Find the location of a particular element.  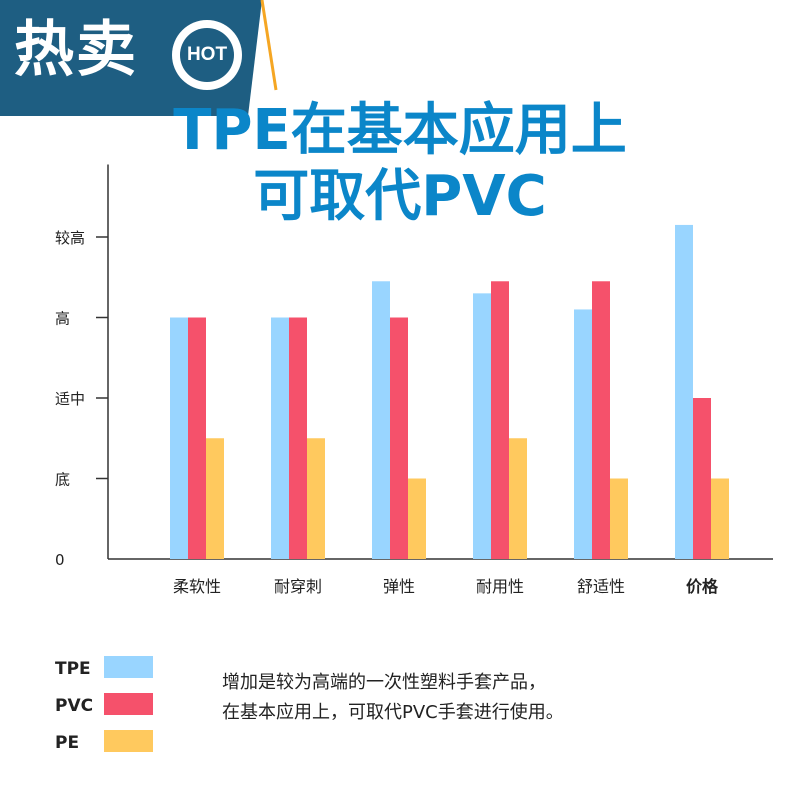

title-line-2: 可取代PVC is located at coordinates (400, 196).